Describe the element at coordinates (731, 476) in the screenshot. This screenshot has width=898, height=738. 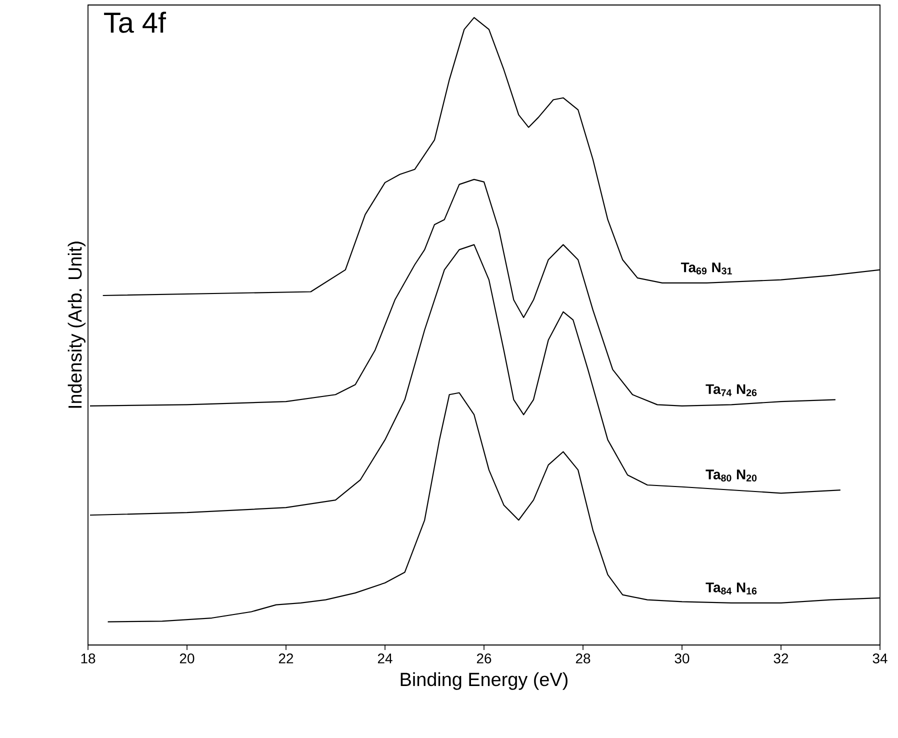
I see `series-label: Ta$_{80}$ N$_{20}$` at that location.